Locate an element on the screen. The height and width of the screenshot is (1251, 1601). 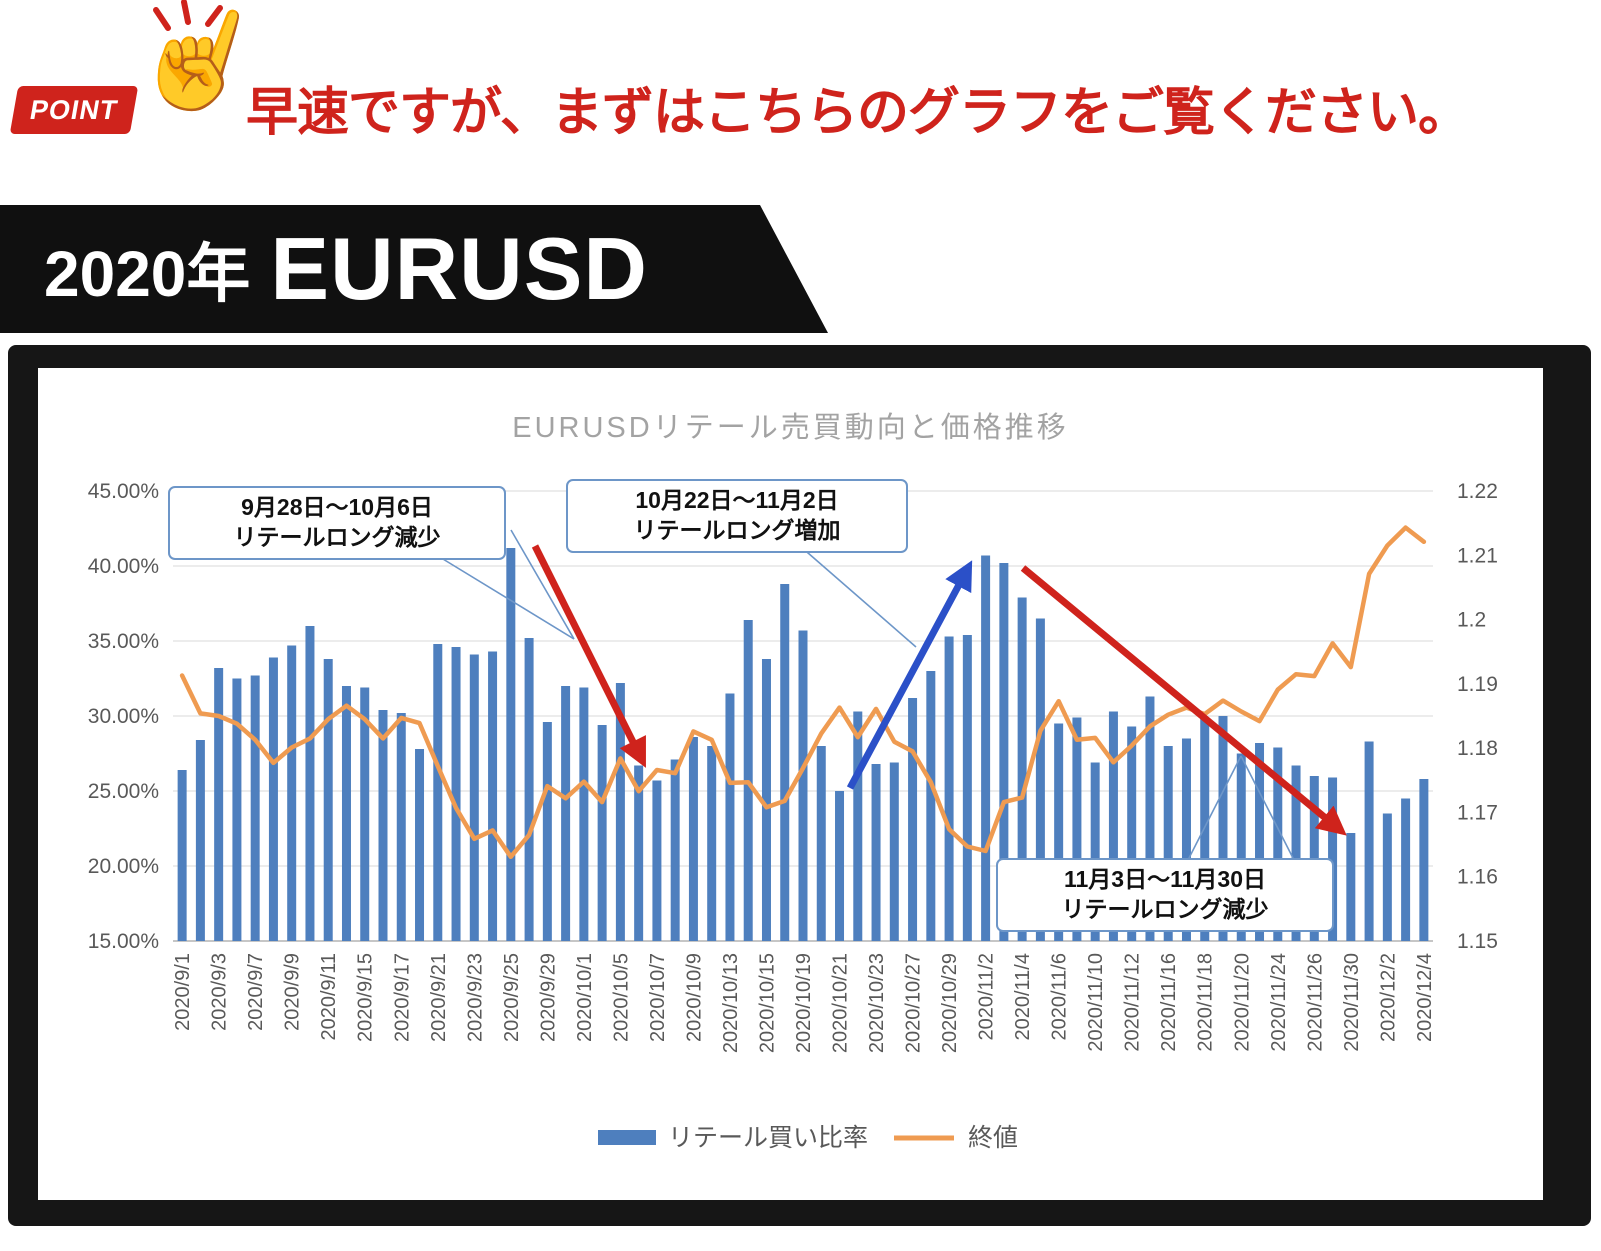
x-axis-tick: 2020/10/21 is located at coordinates (841, 1003).